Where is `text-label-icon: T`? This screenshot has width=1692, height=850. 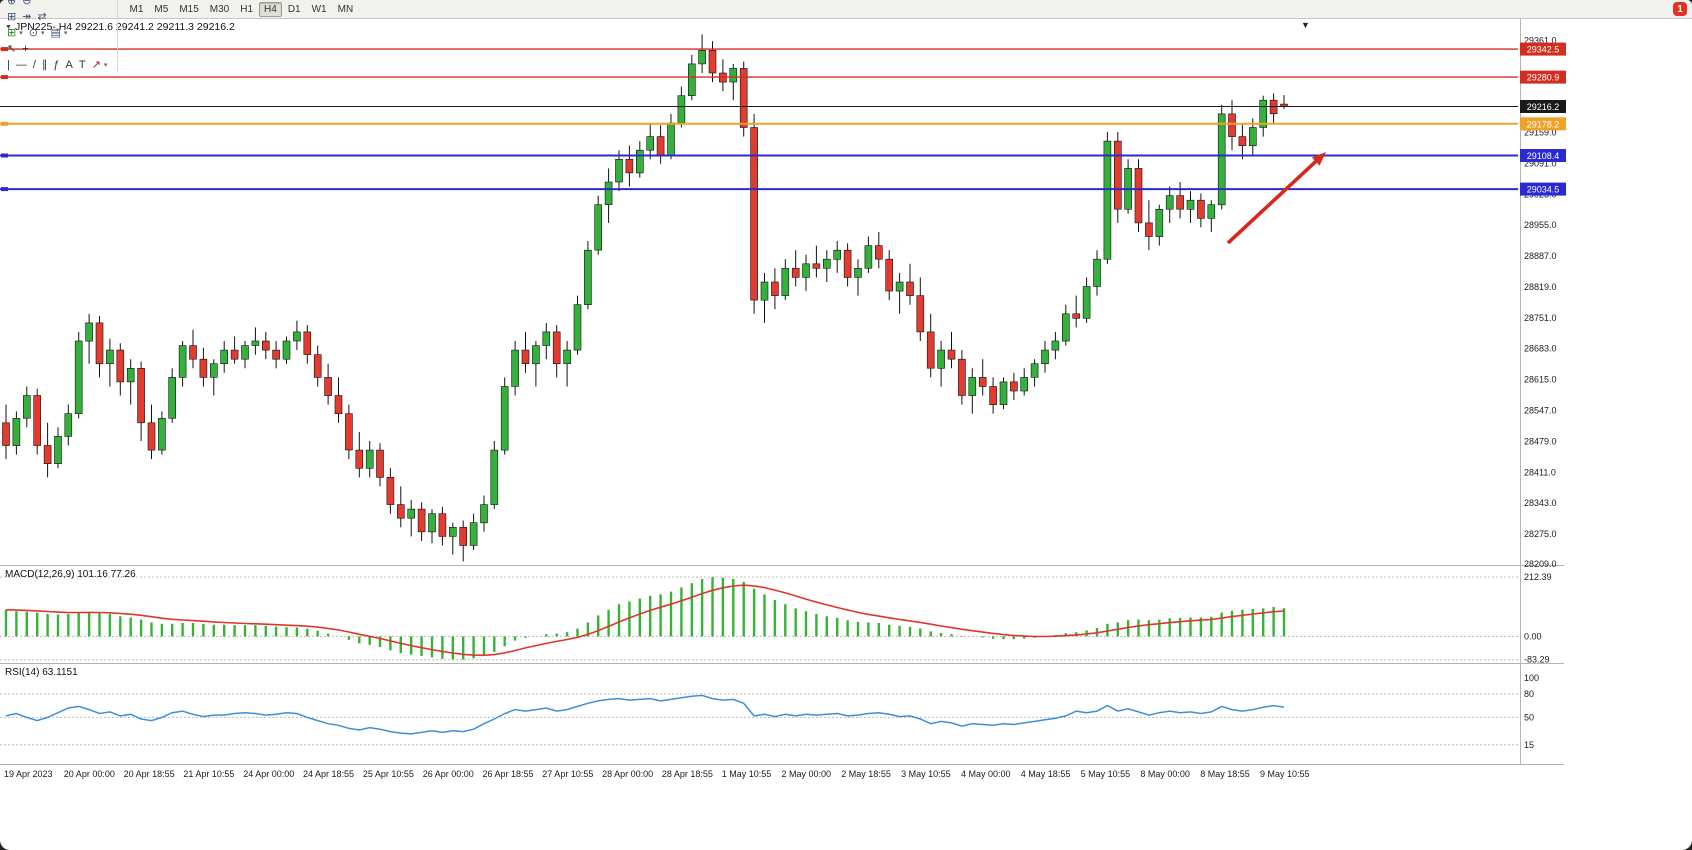 text-label-icon: T is located at coordinates (82, 65).